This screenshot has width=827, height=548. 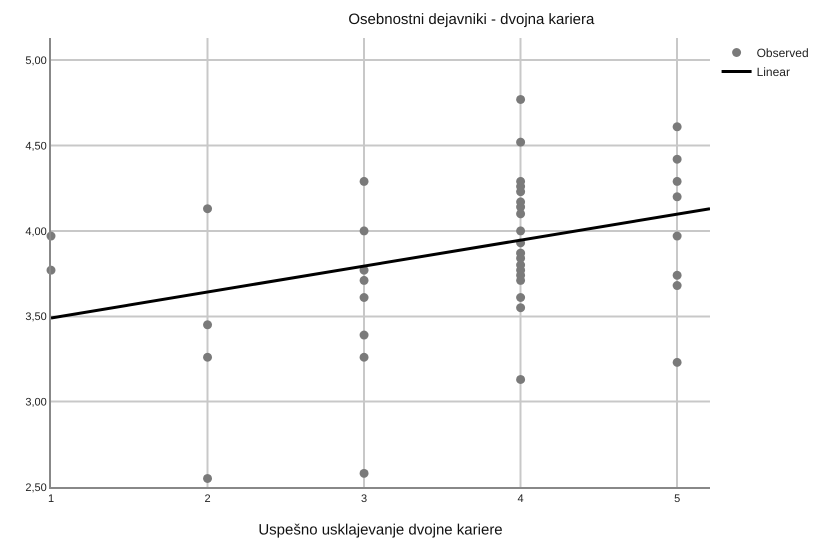 I want to click on y-tick-label: 3,00, so click(x=36, y=402).